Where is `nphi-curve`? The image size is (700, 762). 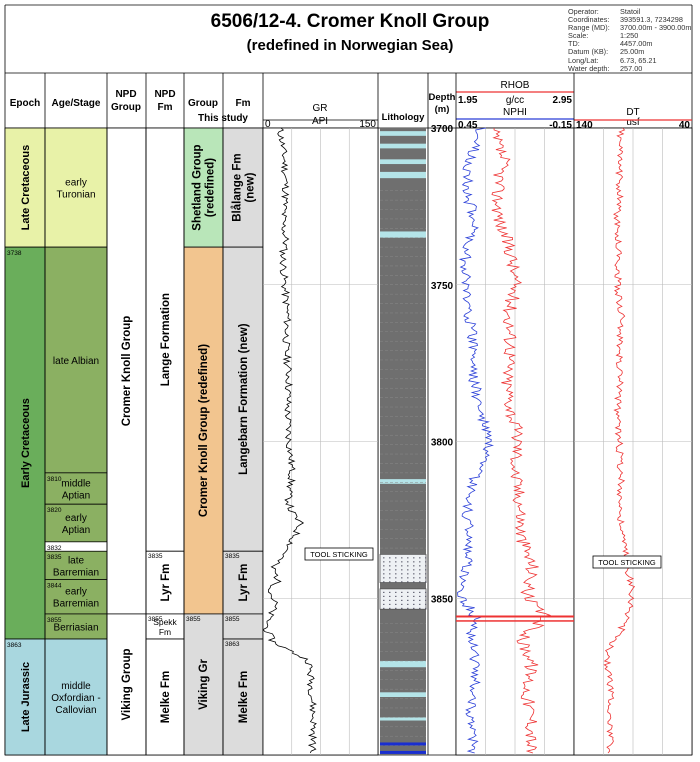 nphi-curve is located at coordinates (475, 440).